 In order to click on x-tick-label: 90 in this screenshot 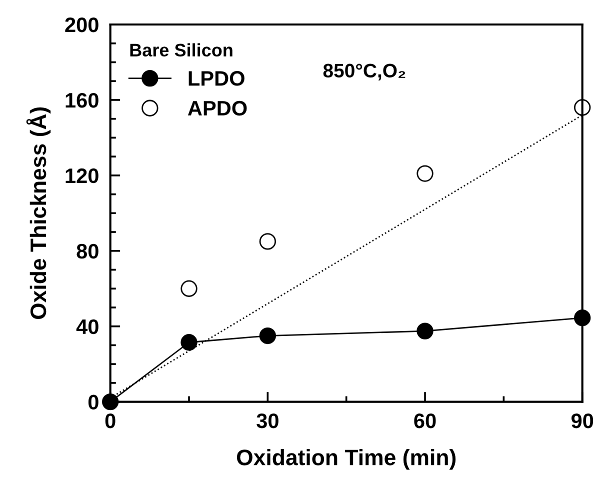, I will do `click(582, 420)`.